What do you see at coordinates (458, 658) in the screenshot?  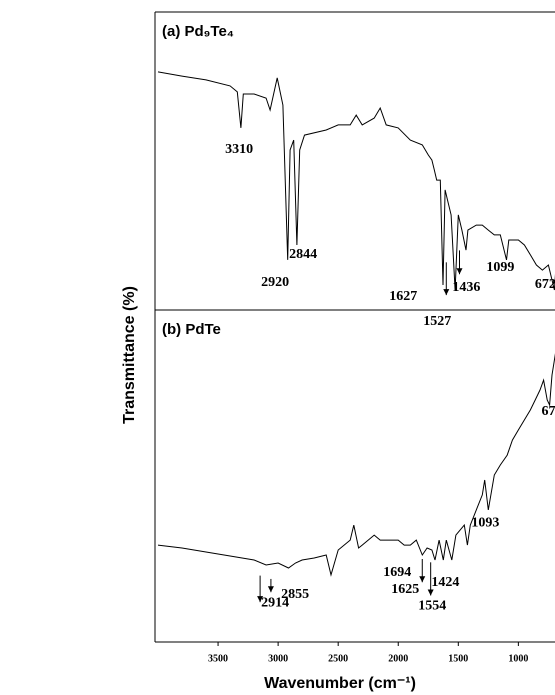 I see `x-tick-label: 1500` at bounding box center [458, 658].